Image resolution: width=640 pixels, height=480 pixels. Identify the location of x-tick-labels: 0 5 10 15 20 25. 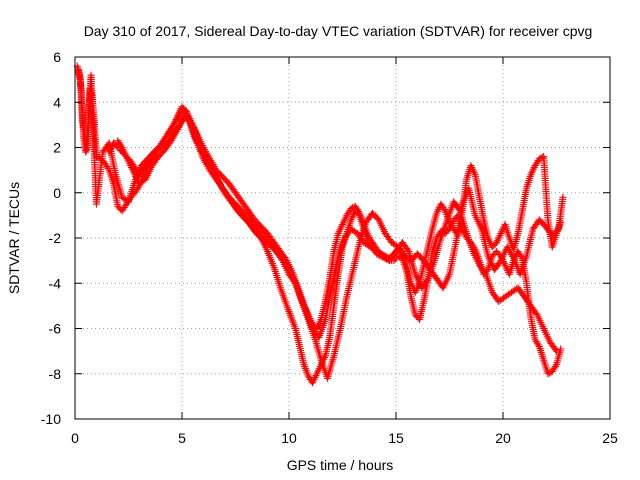
(344, 438).